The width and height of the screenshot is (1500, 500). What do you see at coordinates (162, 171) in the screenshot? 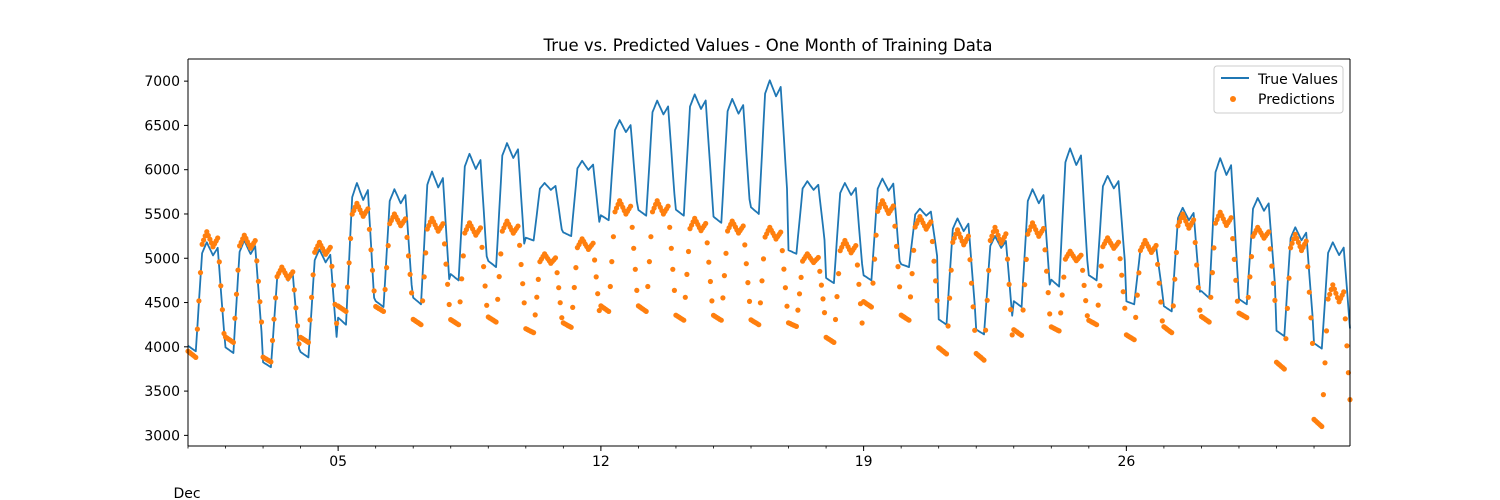
I see `y-tick-label: 6000` at bounding box center [162, 171].